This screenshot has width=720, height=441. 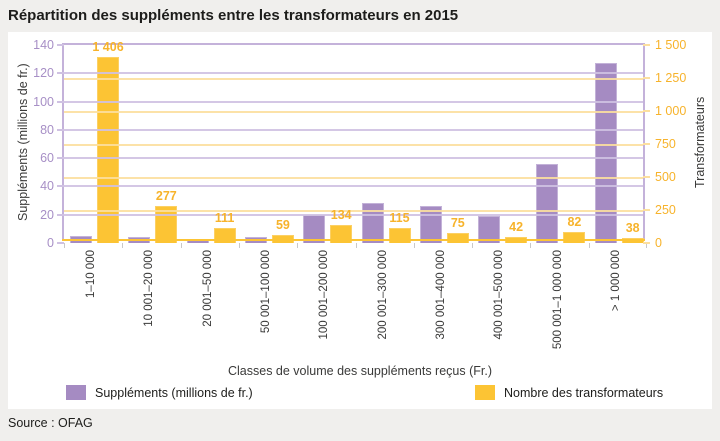 I want to click on bar-value-label: 115, so click(x=399, y=217).